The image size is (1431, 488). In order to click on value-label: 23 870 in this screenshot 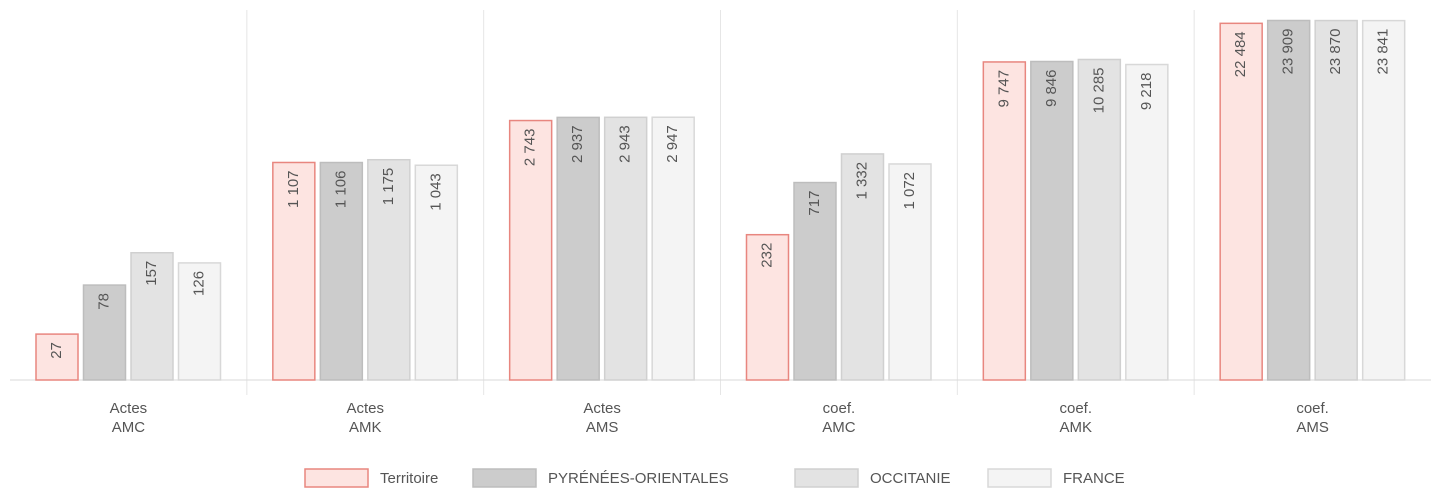, I will do `click(1335, 52)`.